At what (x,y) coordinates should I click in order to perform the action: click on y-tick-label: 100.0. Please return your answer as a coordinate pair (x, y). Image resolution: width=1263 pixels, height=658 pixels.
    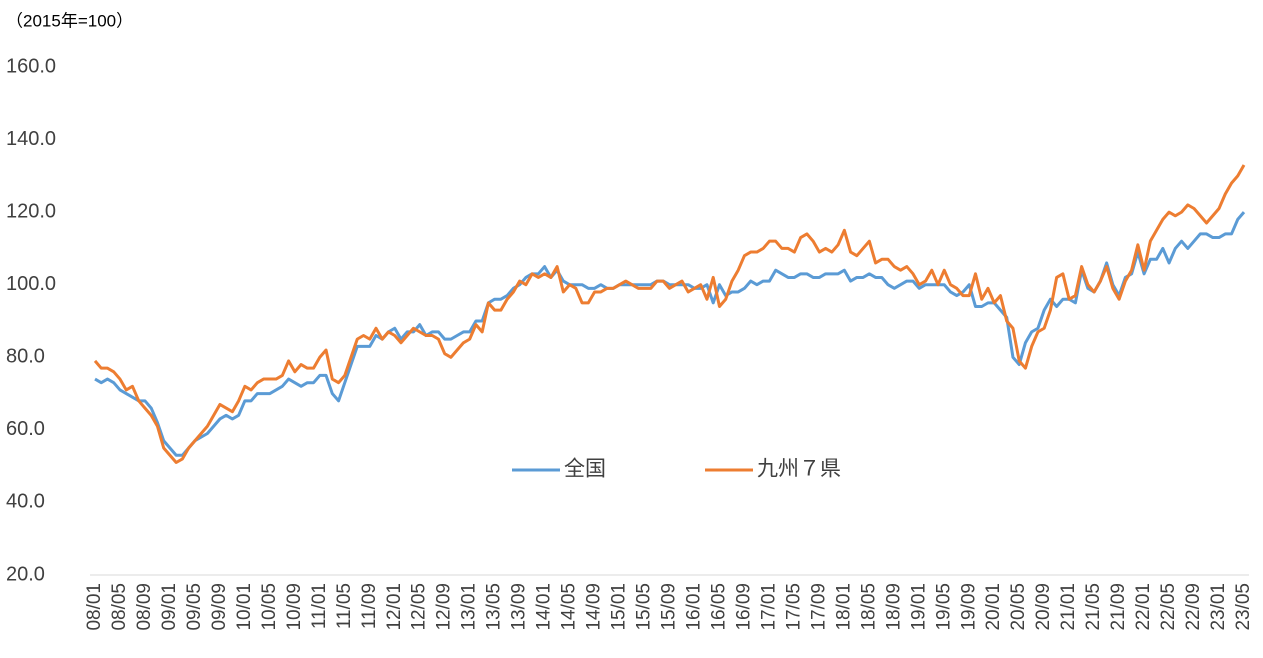
    Looking at the image, I should click on (31, 284).